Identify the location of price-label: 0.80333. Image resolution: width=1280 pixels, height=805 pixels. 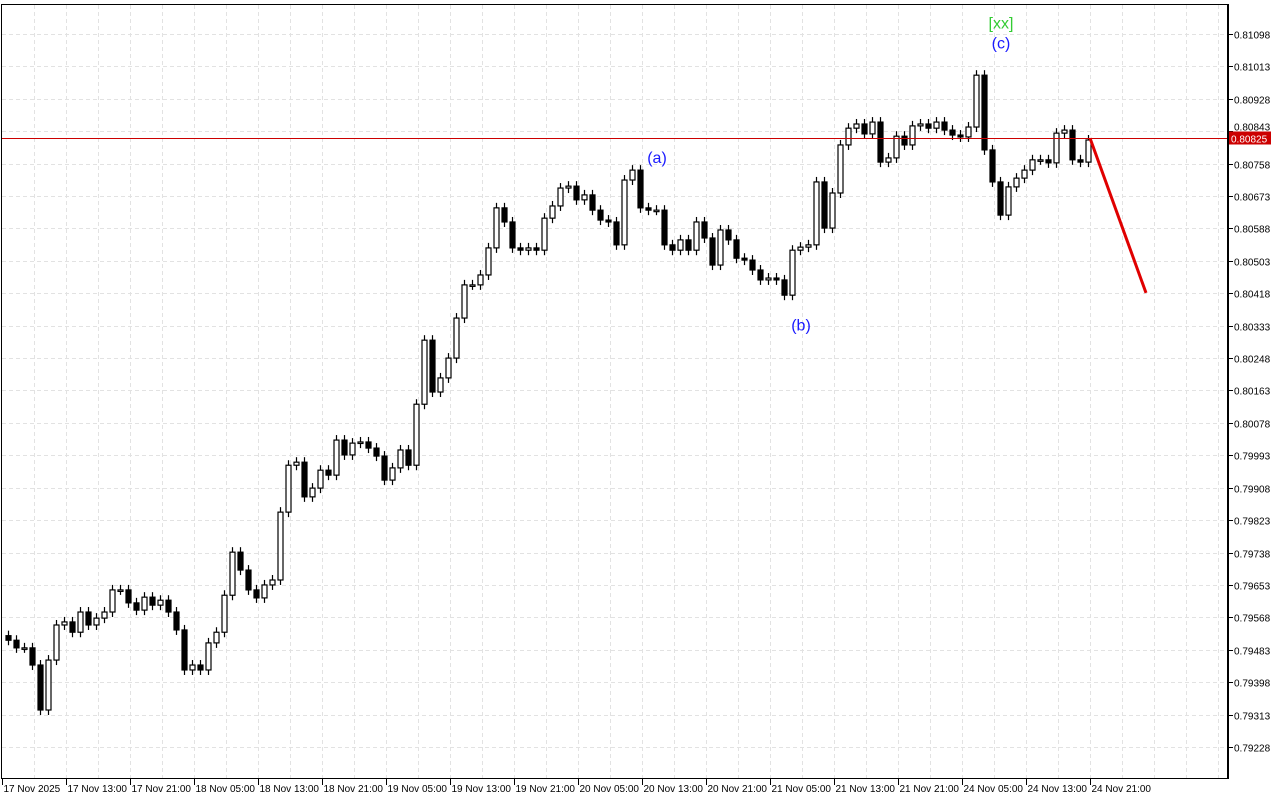
(1252, 328).